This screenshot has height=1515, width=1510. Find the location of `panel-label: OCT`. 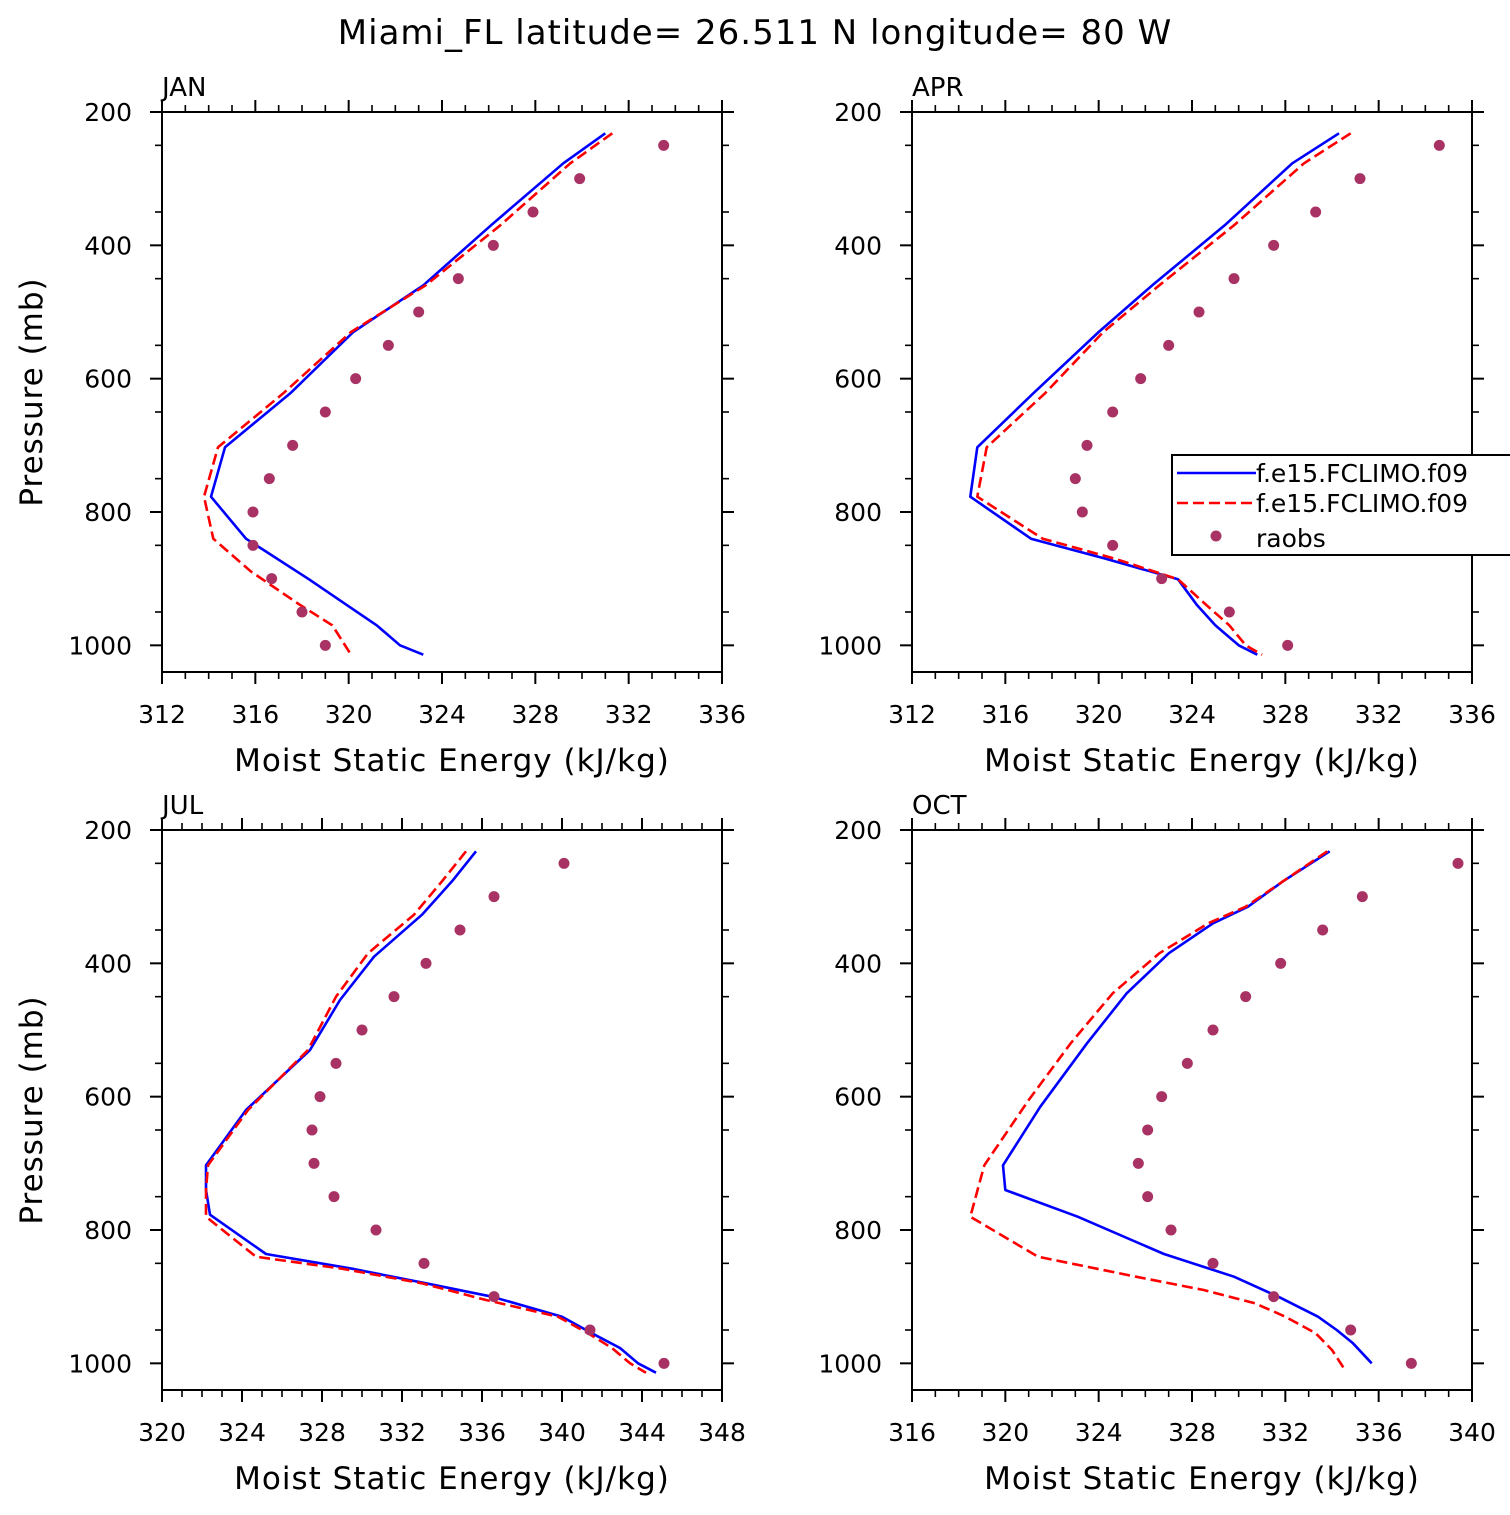

panel-label: OCT is located at coordinates (939, 806).